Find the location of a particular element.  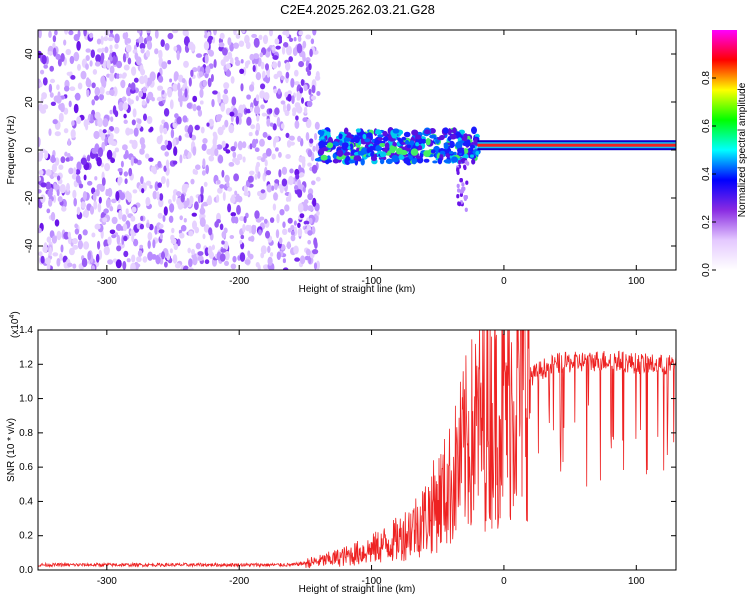

colorbar-tick-label: 0.6 is located at coordinates (706, 126).